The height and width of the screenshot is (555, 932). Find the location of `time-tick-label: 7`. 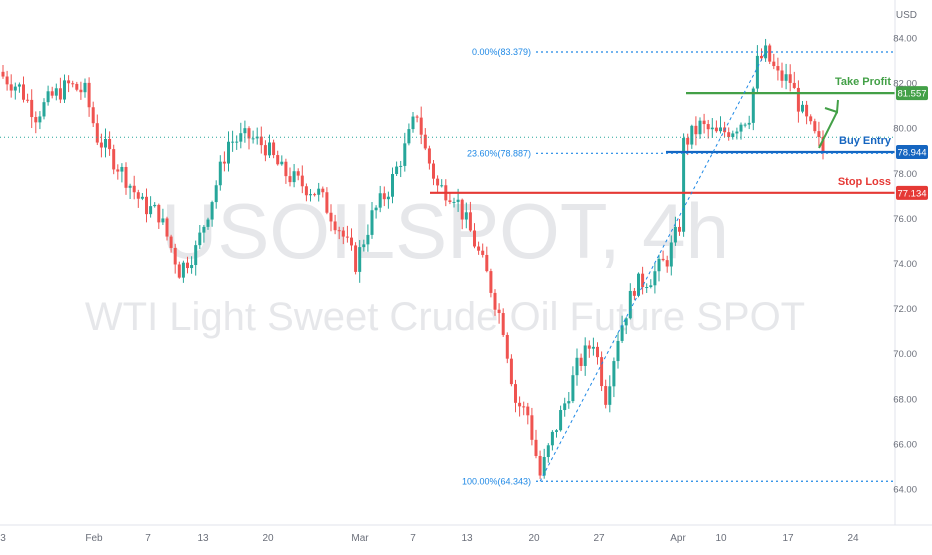

time-tick-label: 7 is located at coordinates (413, 538).